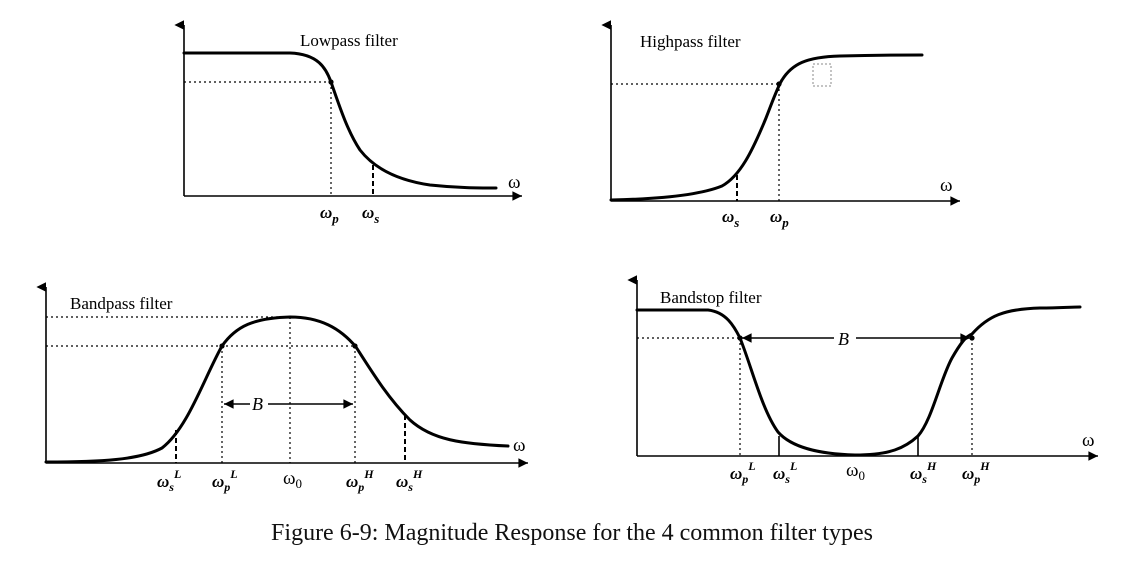 The width and height of the screenshot is (1144, 568). Describe the element at coordinates (711, 297) in the screenshot. I see `bandstop-title: Bandstop filter` at that location.